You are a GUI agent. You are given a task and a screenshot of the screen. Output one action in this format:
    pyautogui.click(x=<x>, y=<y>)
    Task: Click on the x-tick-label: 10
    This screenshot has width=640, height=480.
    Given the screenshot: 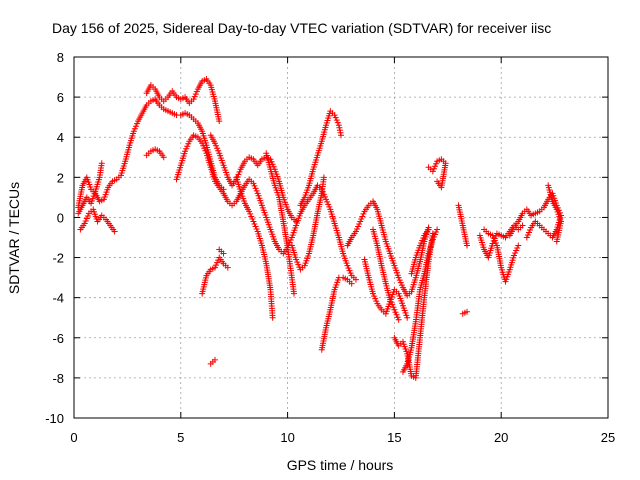 What is the action you would take?
    pyautogui.click(x=287, y=437)
    